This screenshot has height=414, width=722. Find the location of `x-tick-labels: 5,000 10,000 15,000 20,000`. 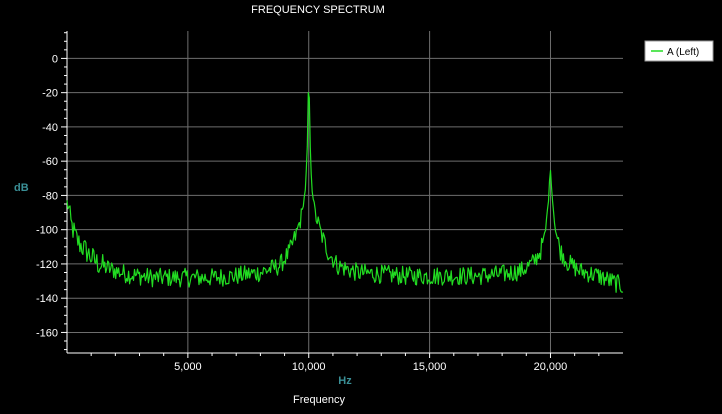

x-tick-labels: 5,000 10,000 15,000 20,000 is located at coordinates (370, 367).